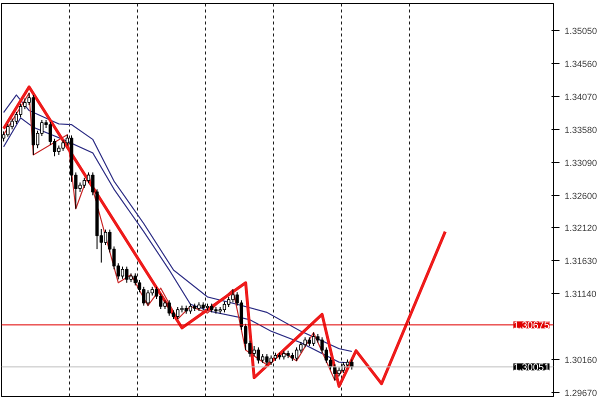  What do you see at coordinates (580, 294) in the screenshot?
I see `y-tick-label: 1.31140` at bounding box center [580, 294].